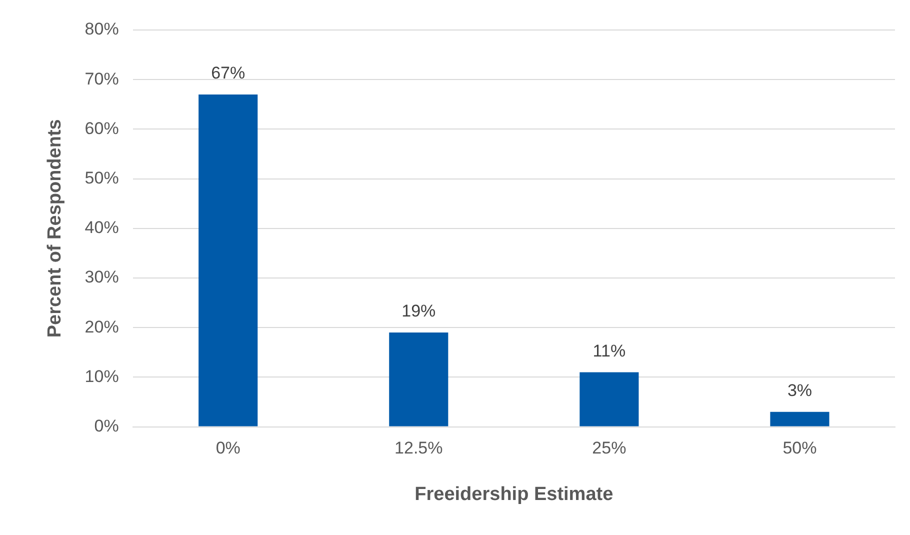 This screenshot has height=535, width=910. Describe the element at coordinates (101, 376) in the screenshot. I see `y-tick-label: 10%` at that location.